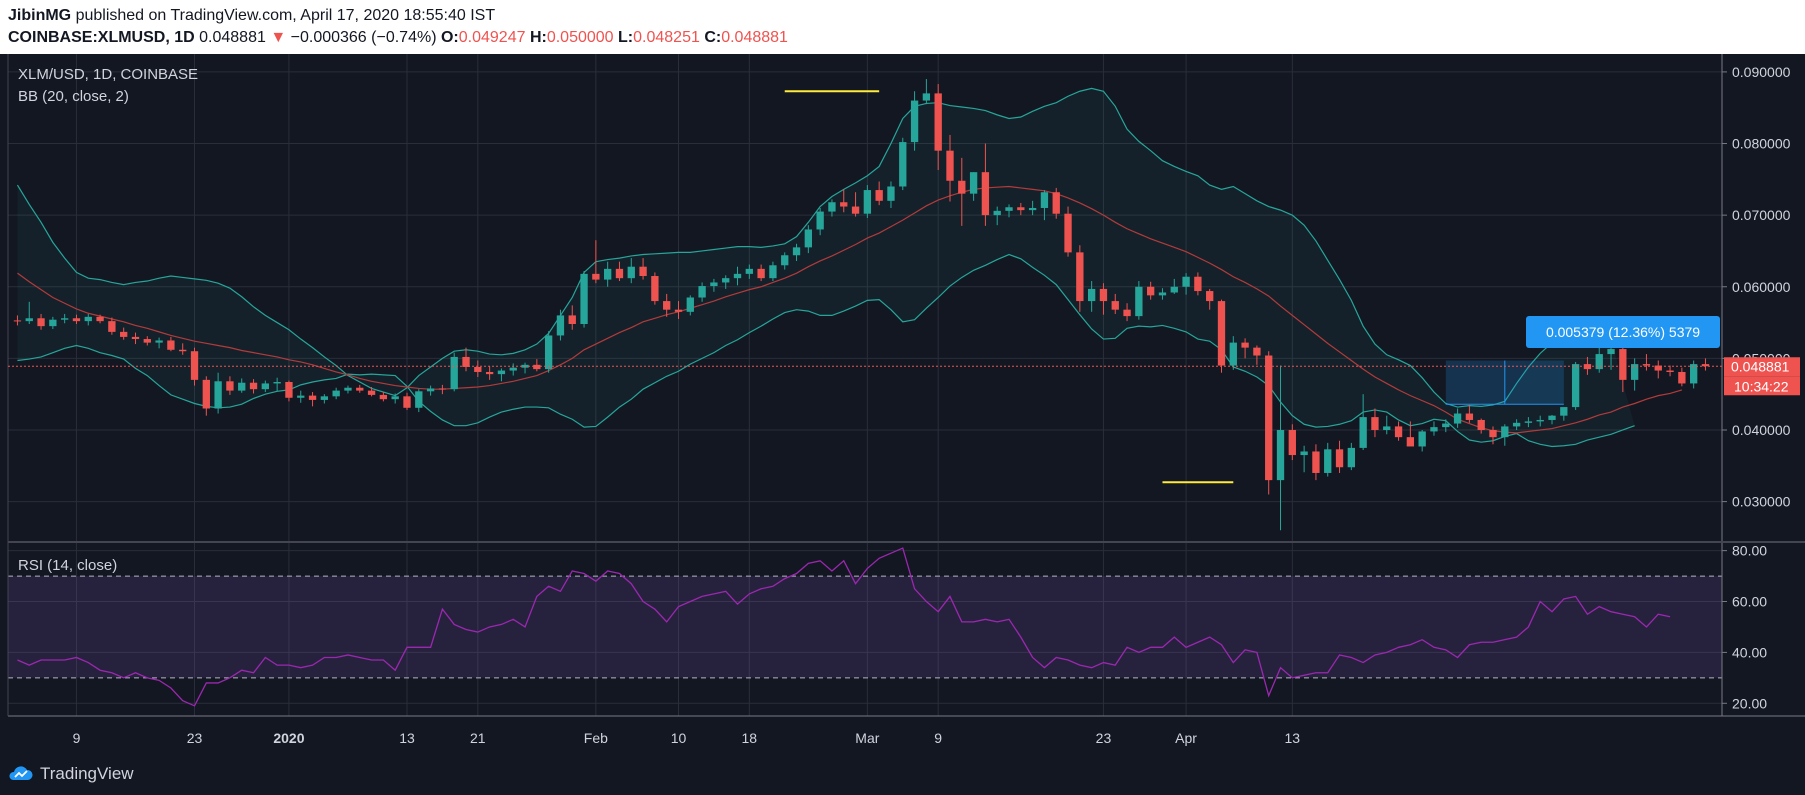 The width and height of the screenshot is (1805, 795). What do you see at coordinates (73, 96) in the screenshot?
I see `bb-legend: BB (20, close, 2)` at bounding box center [73, 96].